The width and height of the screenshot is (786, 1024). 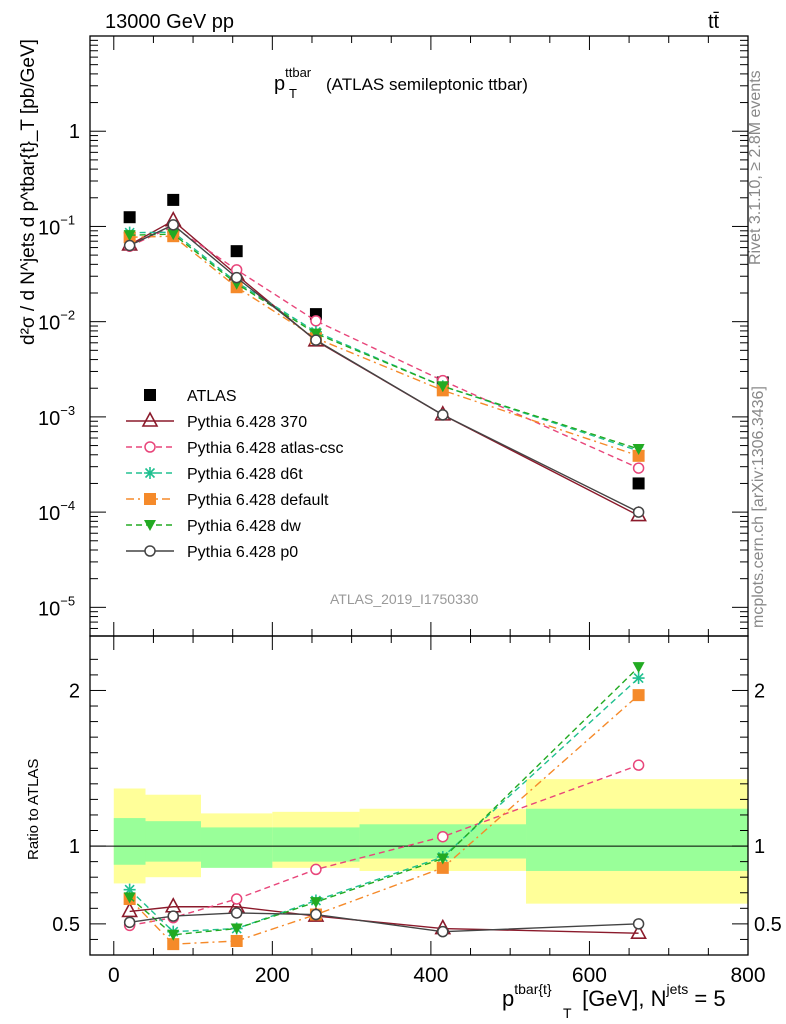 I want to click on ratio-y-tick-label-right: 2, so click(x=759, y=691).